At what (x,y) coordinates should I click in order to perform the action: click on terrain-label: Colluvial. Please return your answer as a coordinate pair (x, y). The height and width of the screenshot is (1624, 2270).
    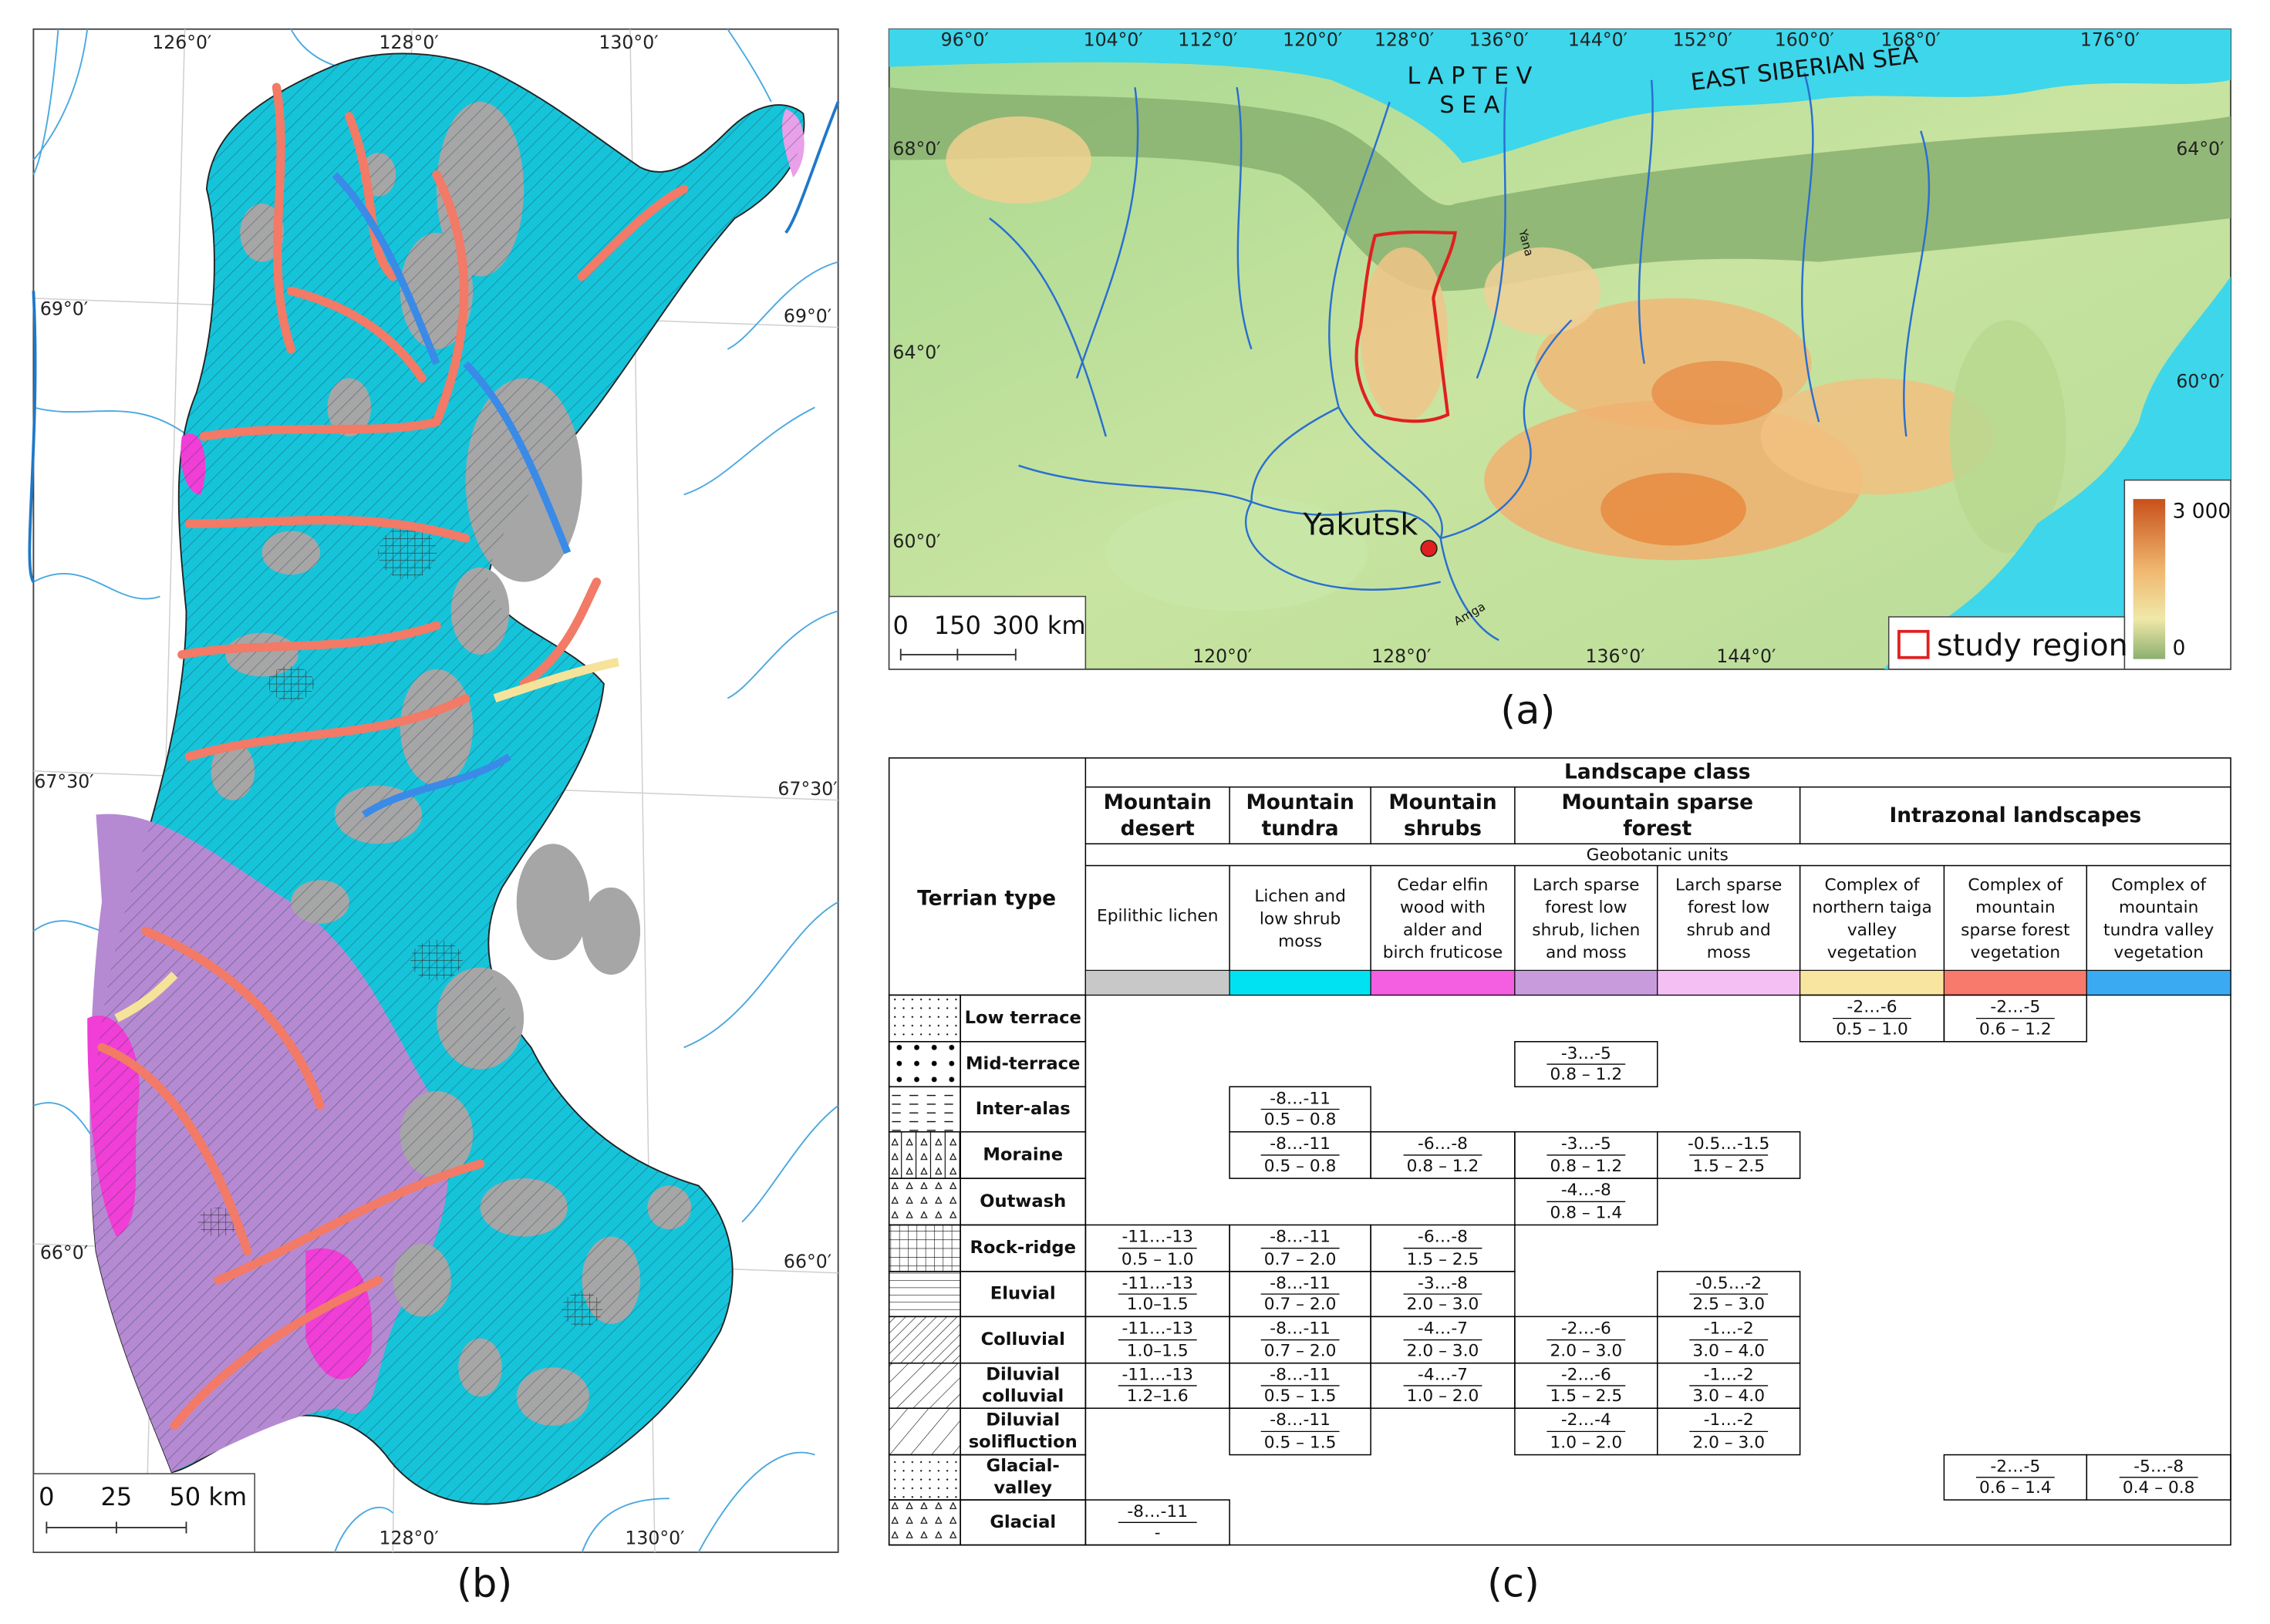
    Looking at the image, I should click on (1023, 1339).